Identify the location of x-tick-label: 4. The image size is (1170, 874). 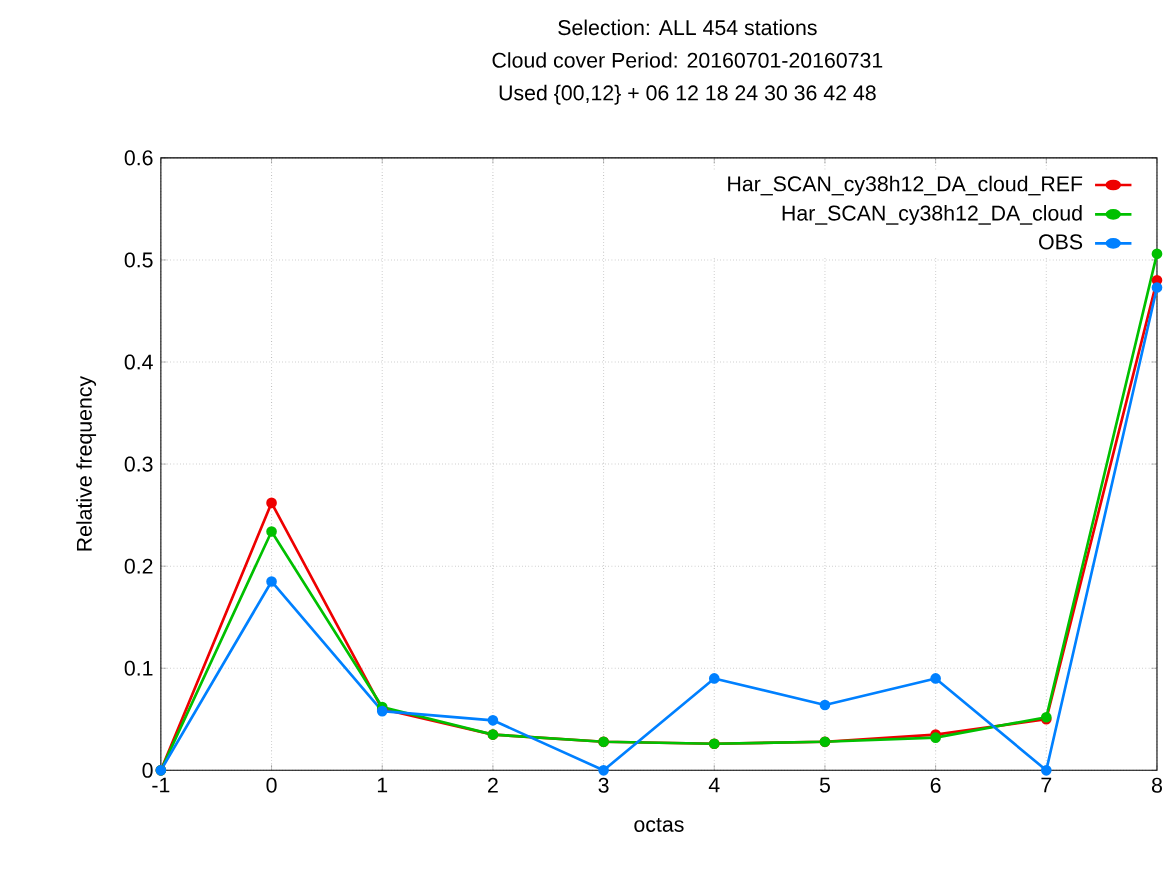
(714, 785).